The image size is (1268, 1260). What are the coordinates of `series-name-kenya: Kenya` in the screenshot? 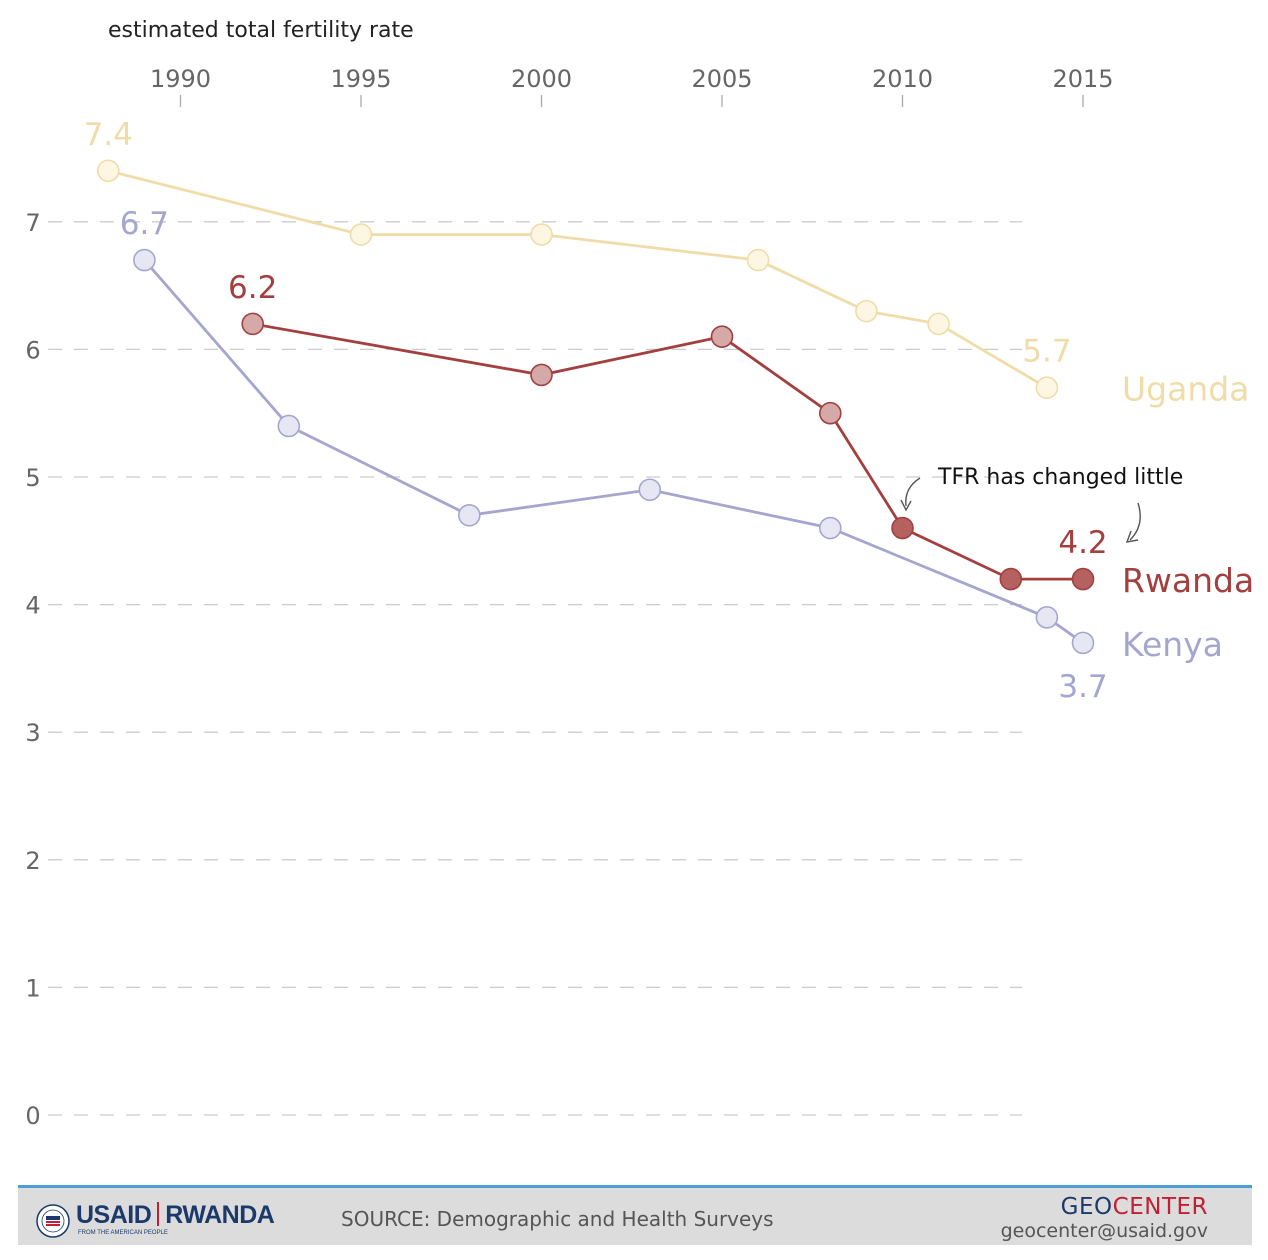 It's located at (1172, 644).